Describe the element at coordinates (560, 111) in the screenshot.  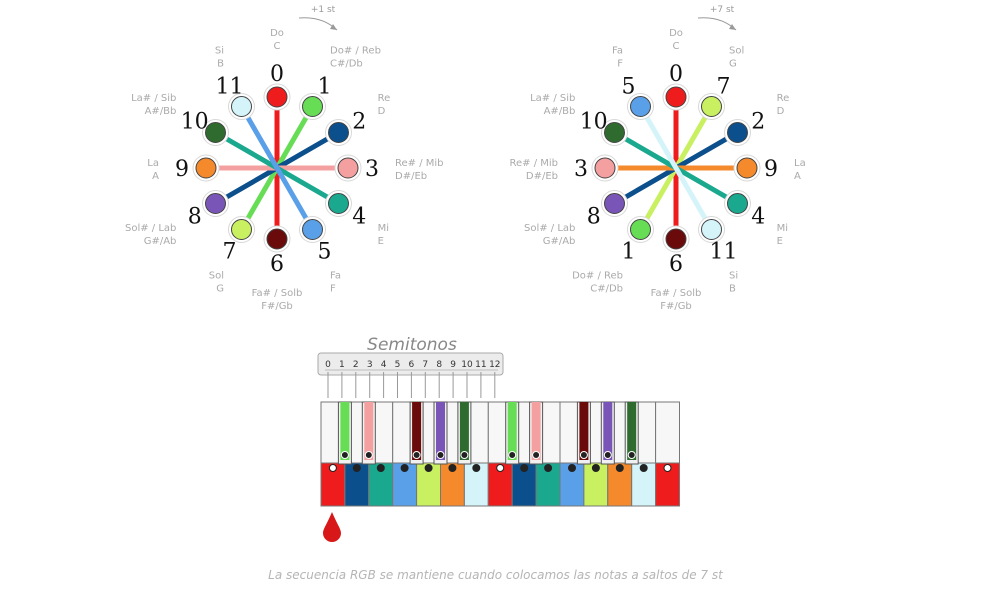
I see `note-name-en: A#/Bb` at that location.